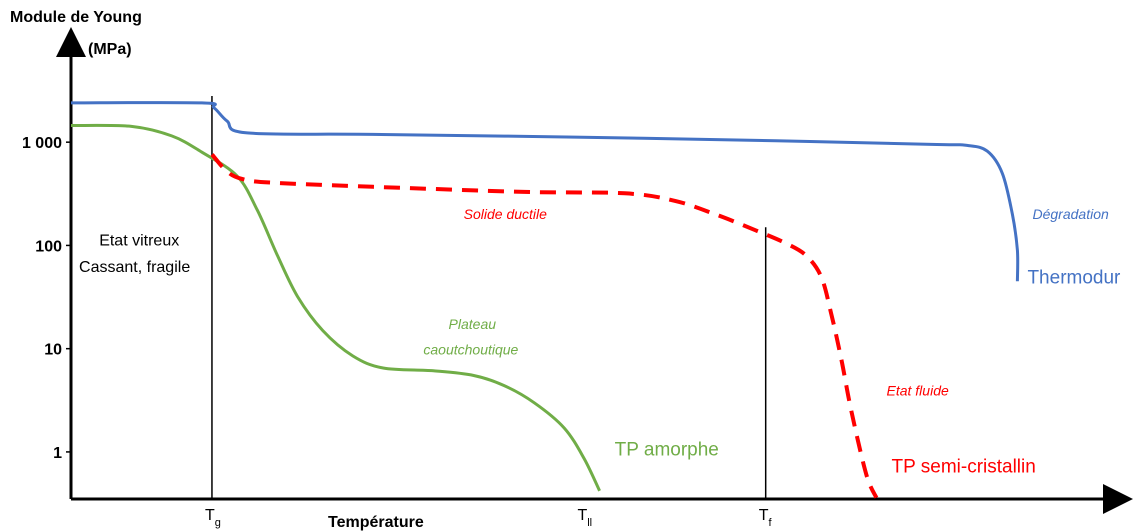  What do you see at coordinates (139, 240) in the screenshot?
I see `annotation-etat-vitreux-1: Etat vitreux` at bounding box center [139, 240].